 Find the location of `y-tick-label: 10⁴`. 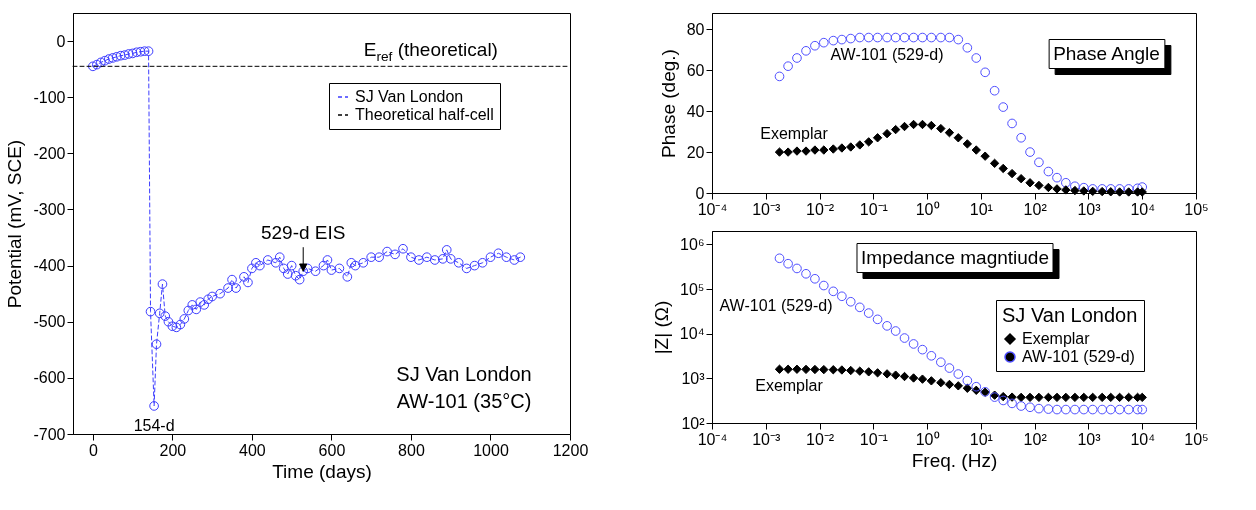

y-tick-label: 10⁴ is located at coordinates (692, 334).